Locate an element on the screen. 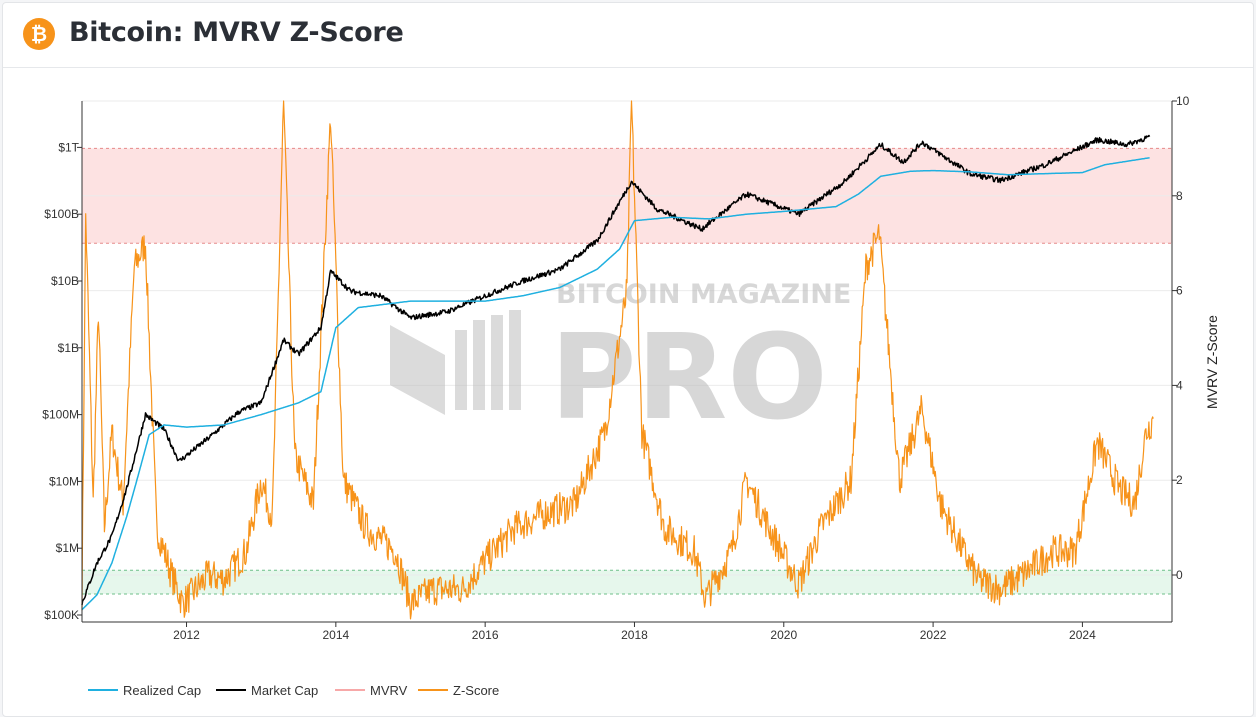  watermark: BITCOIN MAGAZINE PRO is located at coordinates (620, 362).